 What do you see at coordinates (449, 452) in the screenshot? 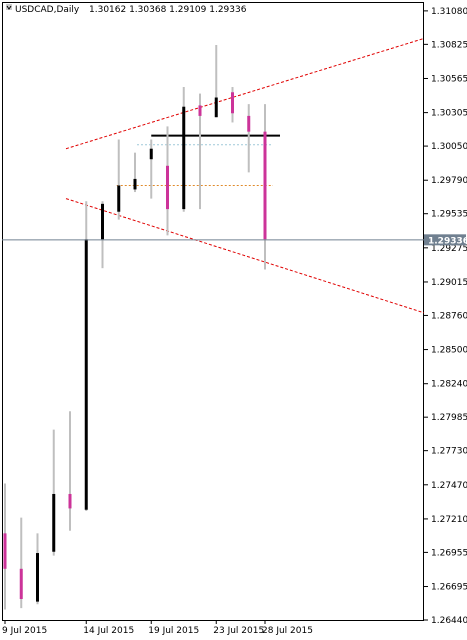
I see `price-tick-label: 1.27730` at bounding box center [449, 452].